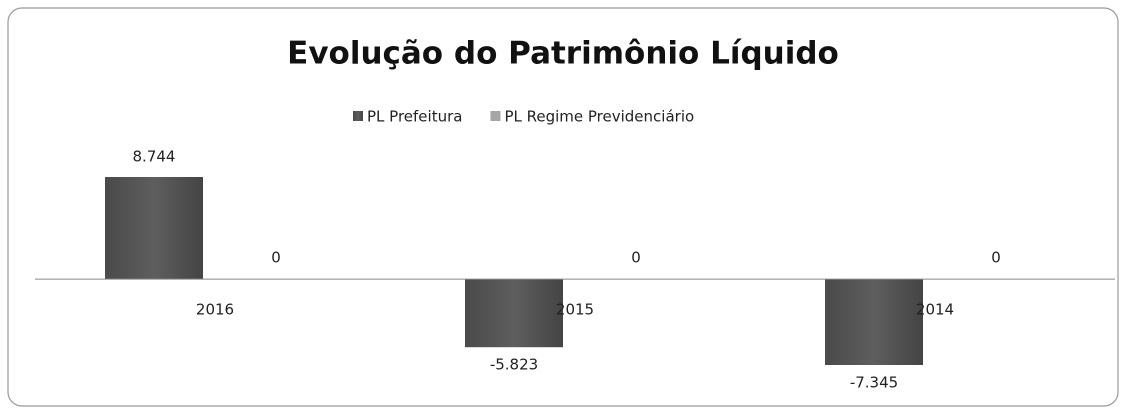 The image size is (1127, 414). What do you see at coordinates (874, 383) in the screenshot?
I see `data-label: -7.345` at bounding box center [874, 383].